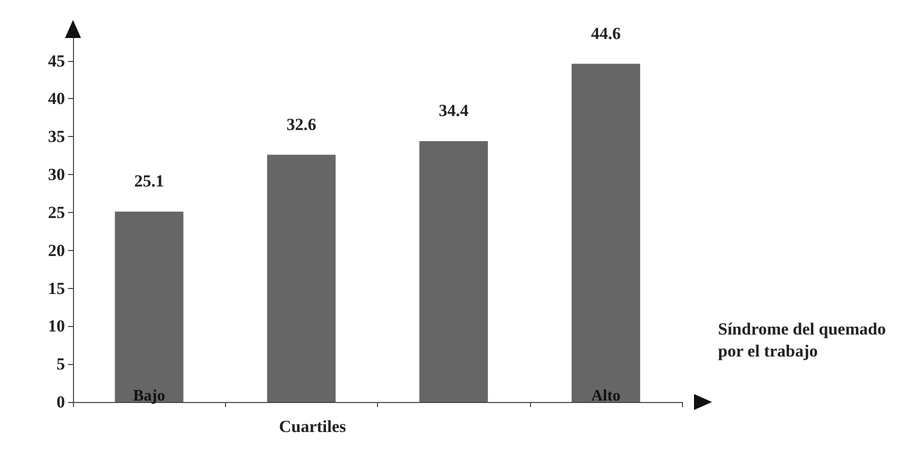  Describe the element at coordinates (149, 181) in the screenshot. I see `data-label: 25.1` at that location.